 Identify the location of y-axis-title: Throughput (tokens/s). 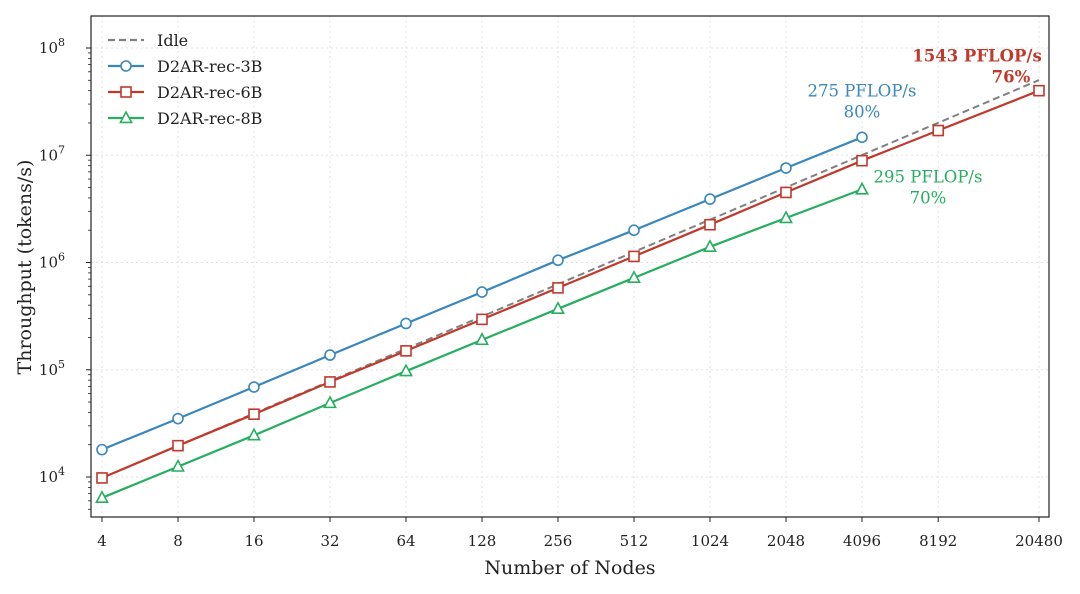
(25, 267).